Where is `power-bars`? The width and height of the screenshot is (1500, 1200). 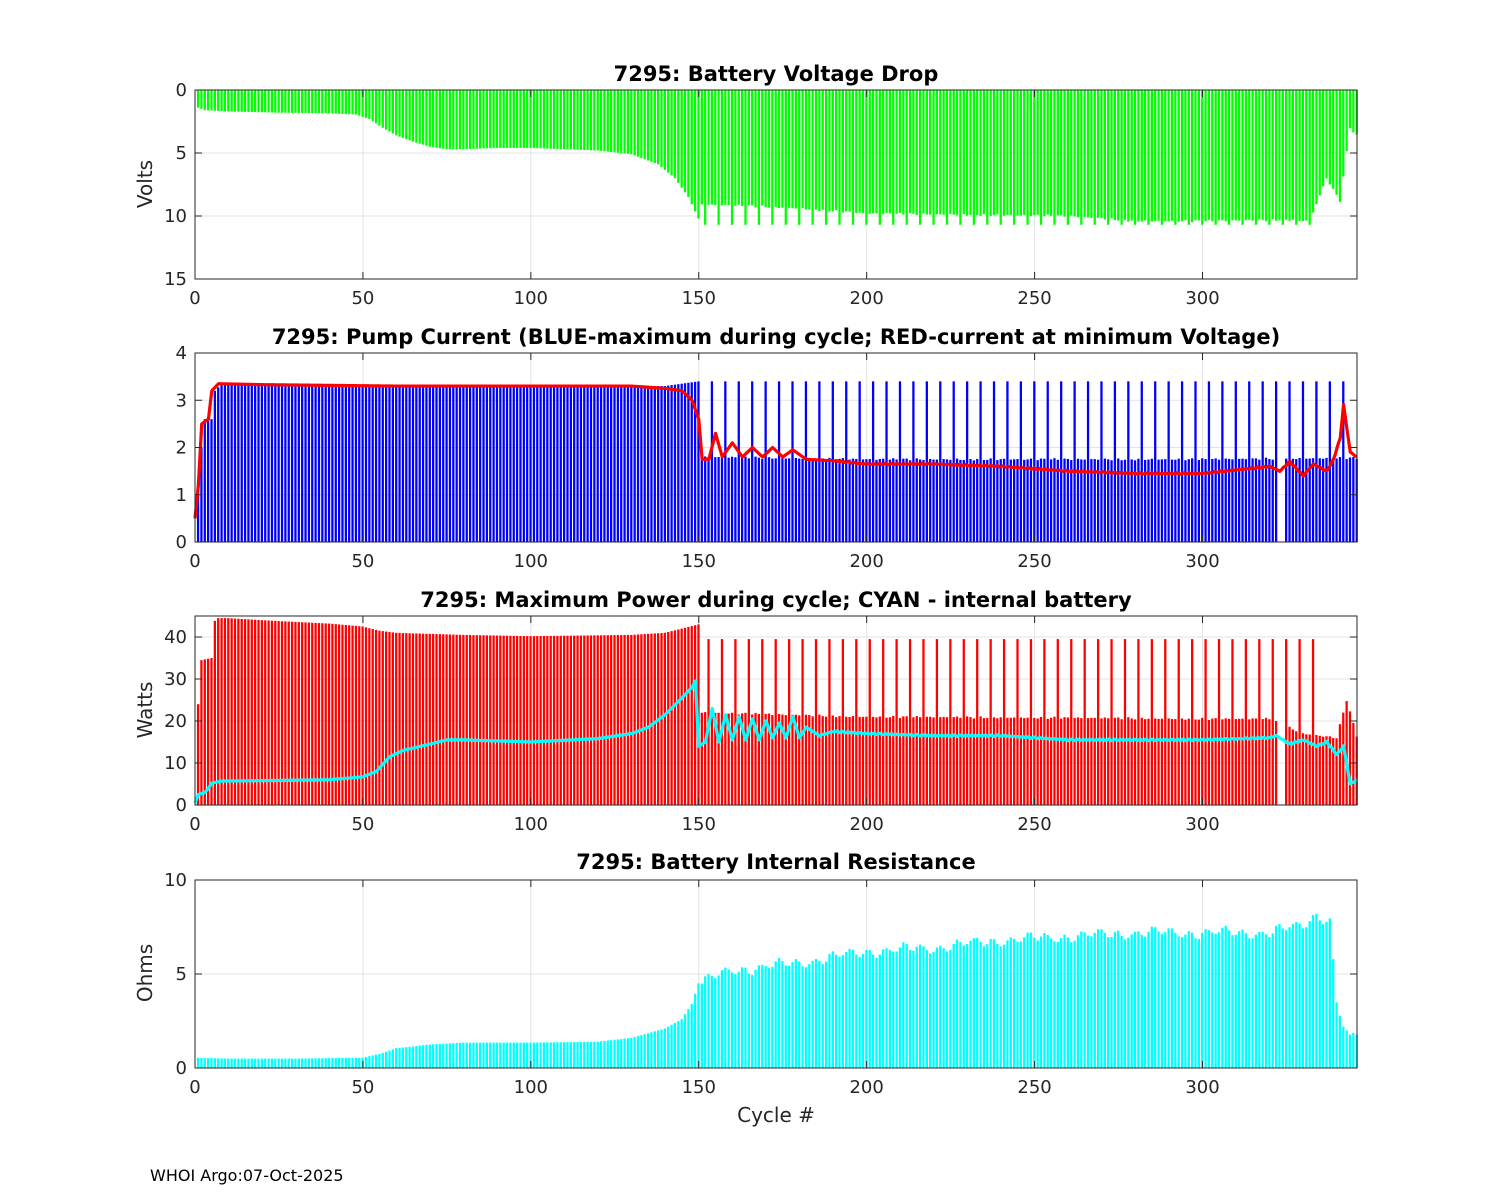
power-bars is located at coordinates (777, 712).